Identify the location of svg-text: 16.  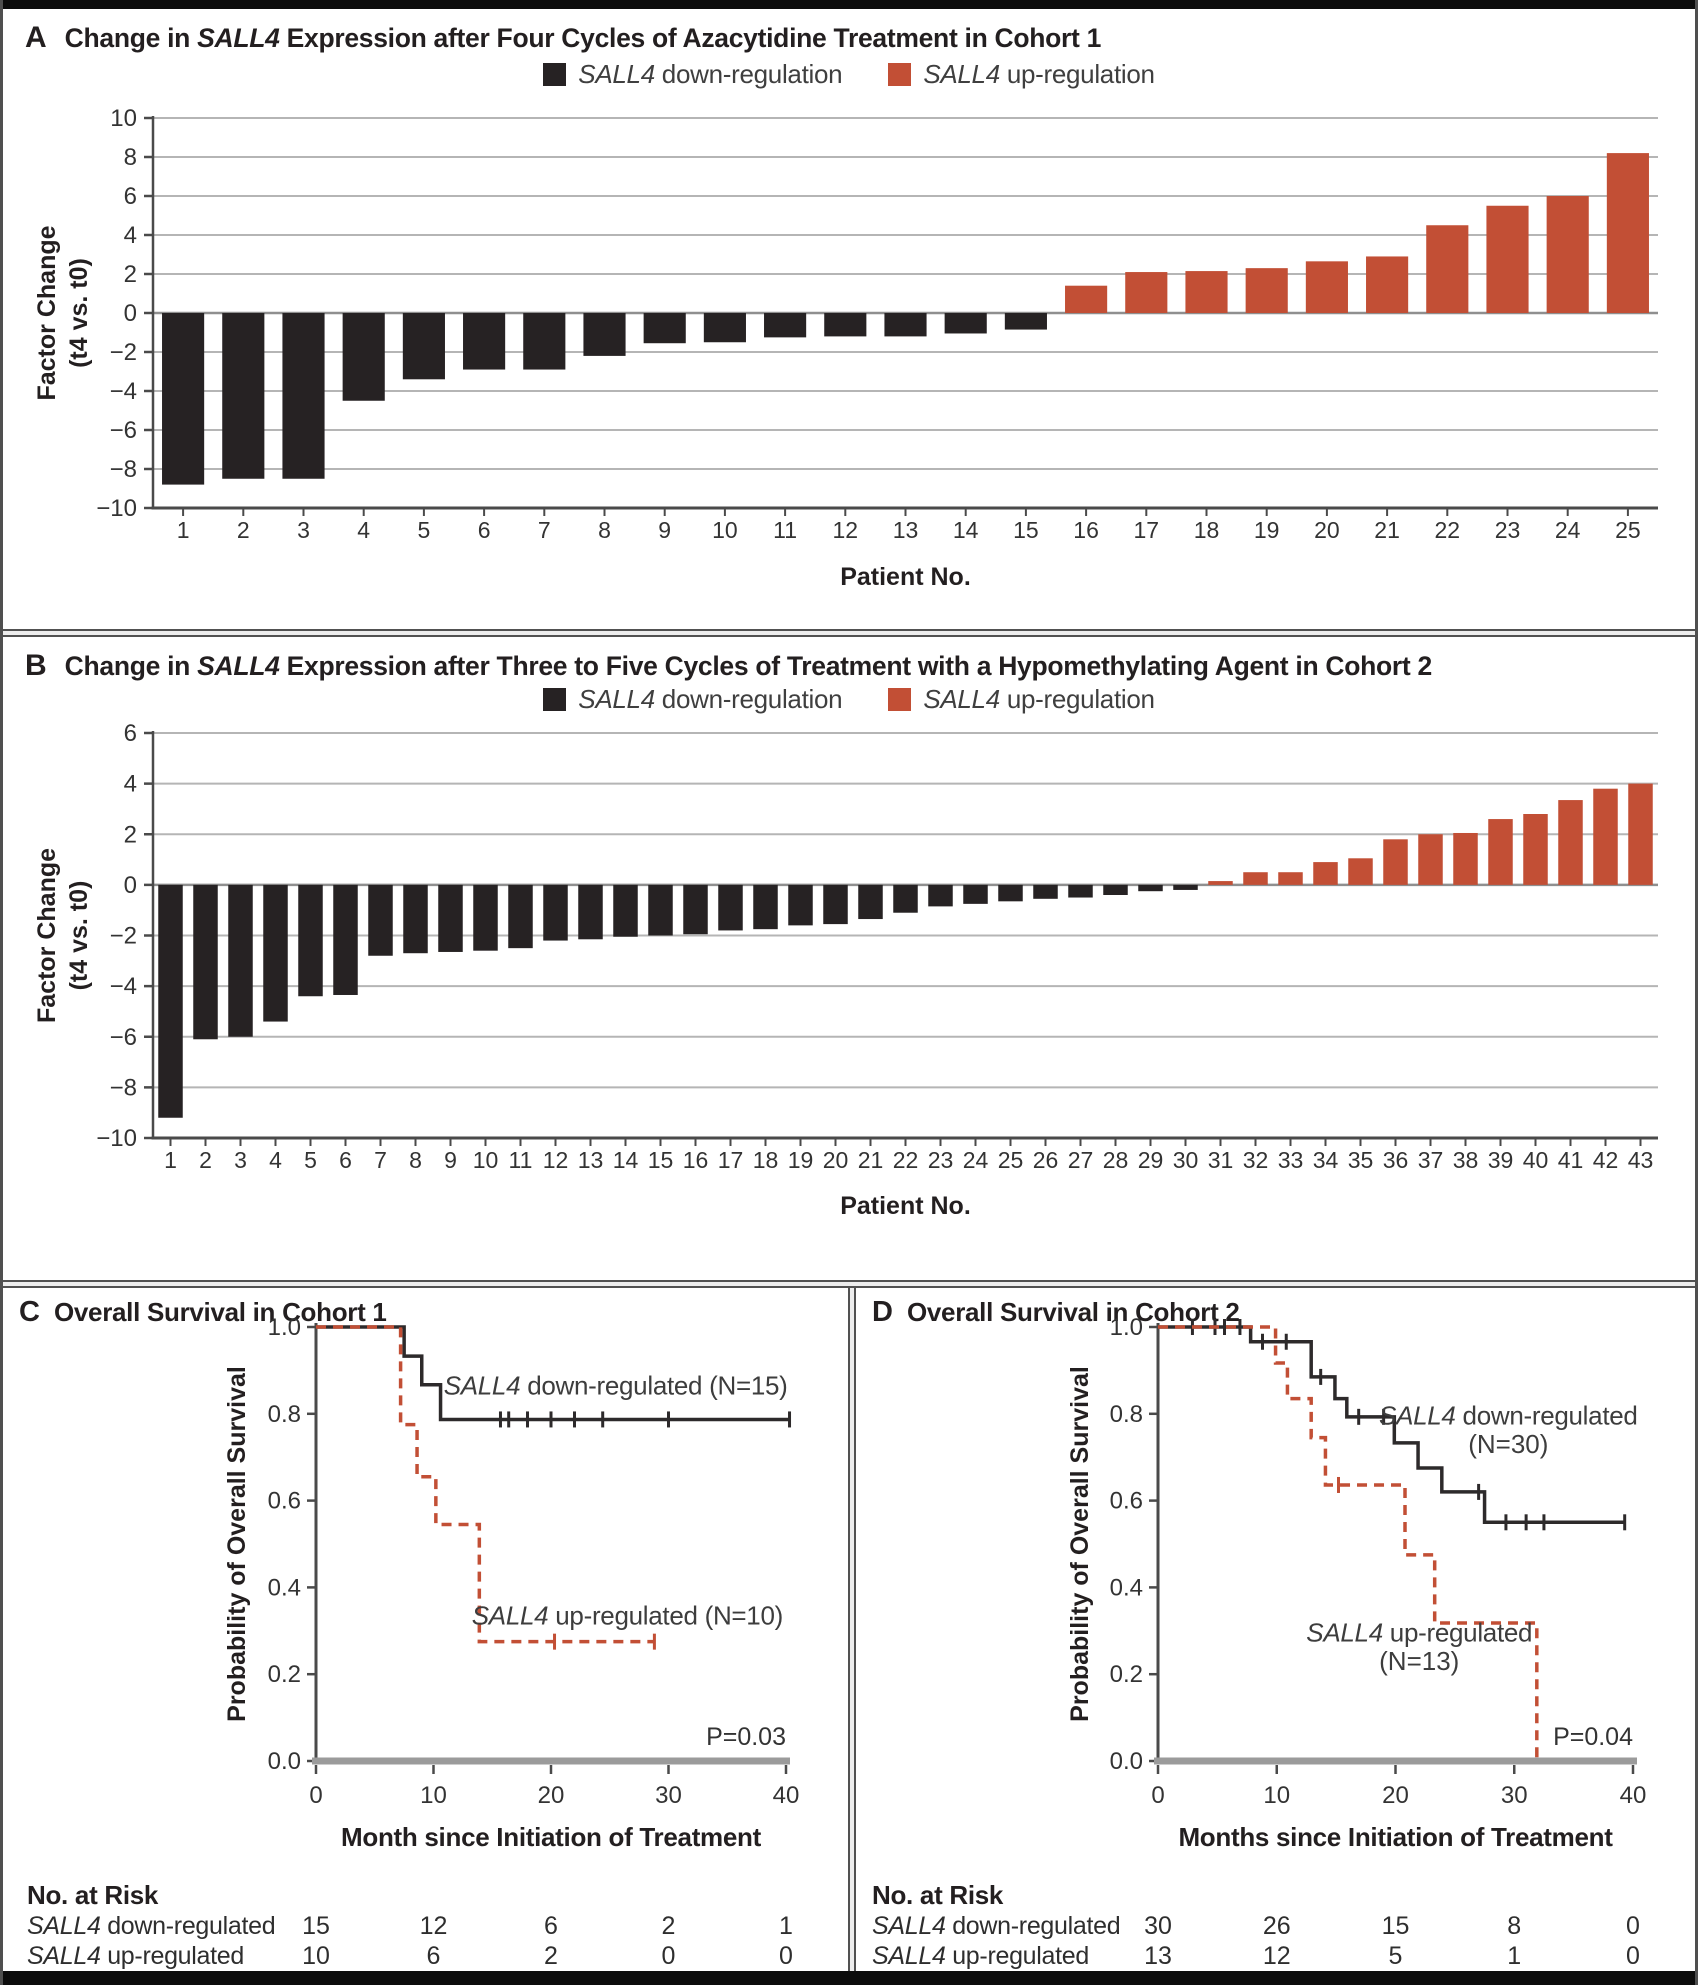
(1086, 530).